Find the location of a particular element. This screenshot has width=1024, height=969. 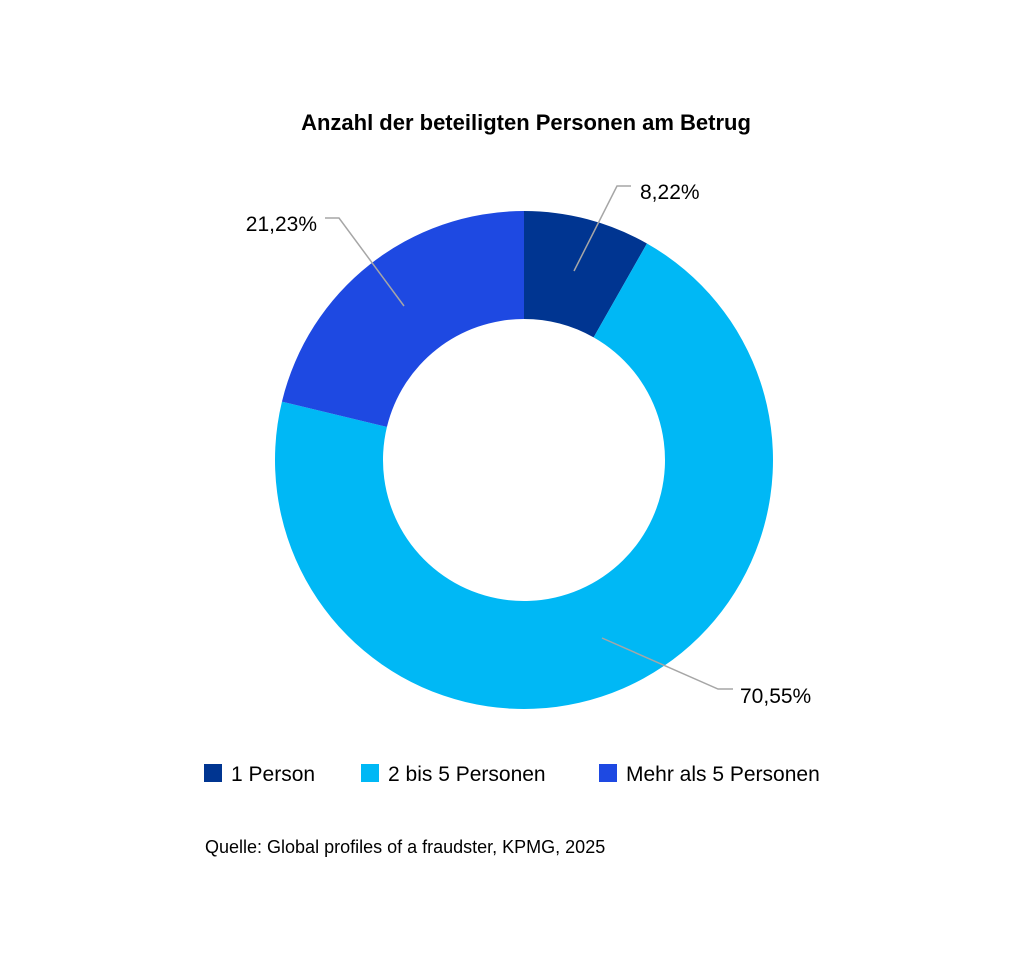

legend-item-1-person: 1 Person is located at coordinates (259, 774).